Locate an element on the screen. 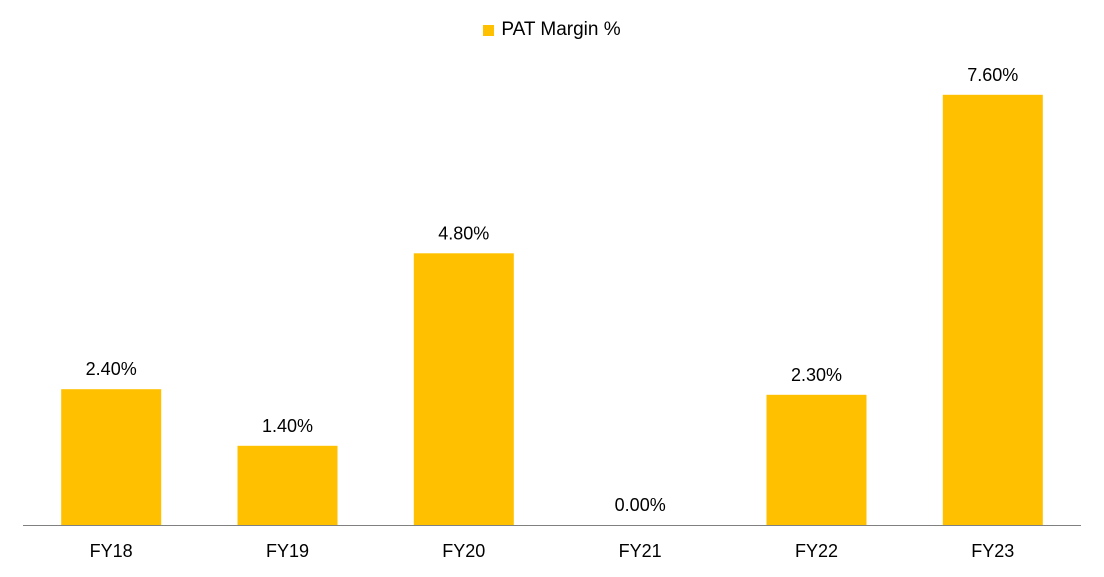  bar-fy20 is located at coordinates (463, 389).